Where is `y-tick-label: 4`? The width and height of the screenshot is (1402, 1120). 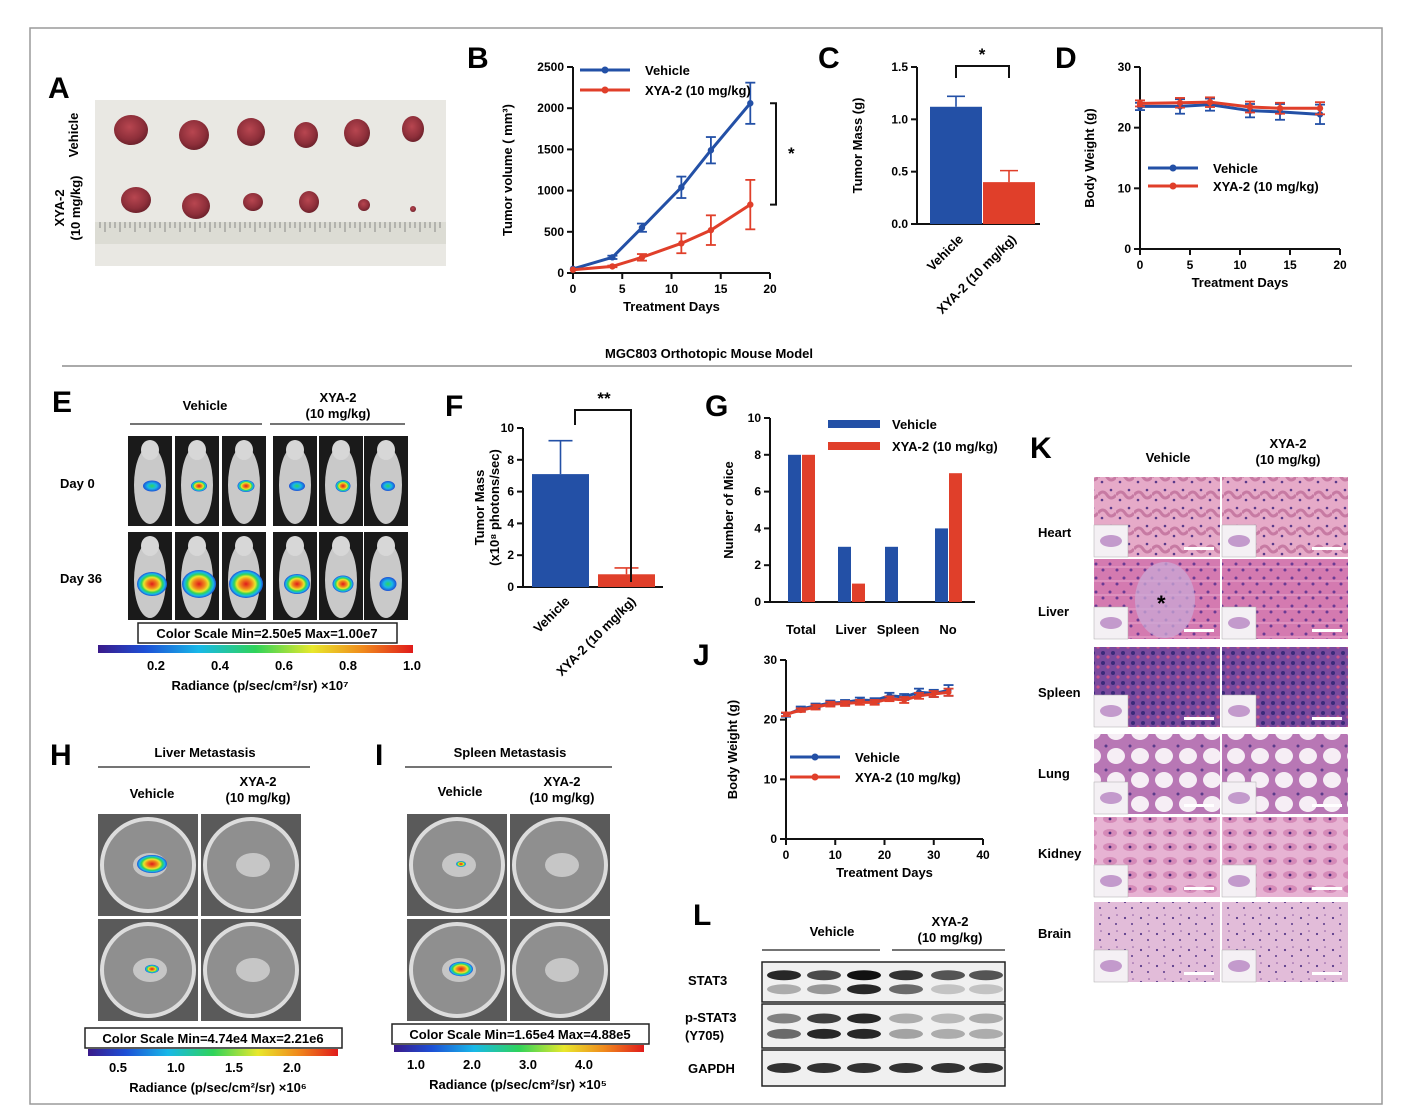 y-tick-label: 4 is located at coordinates (757, 528).